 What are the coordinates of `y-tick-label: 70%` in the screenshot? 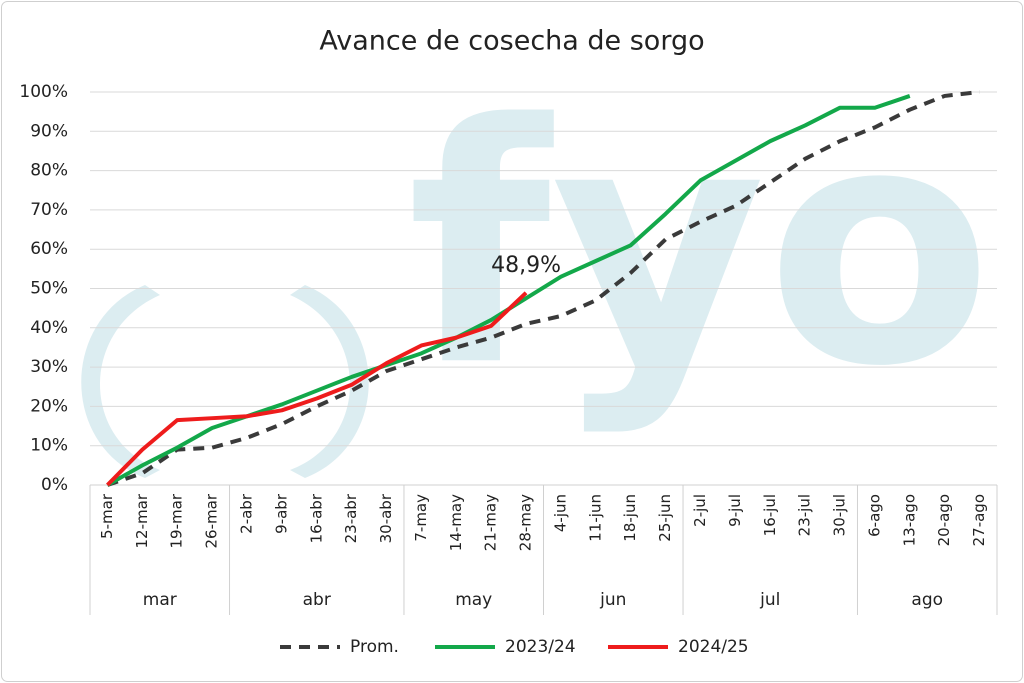 It's located at (49, 210).